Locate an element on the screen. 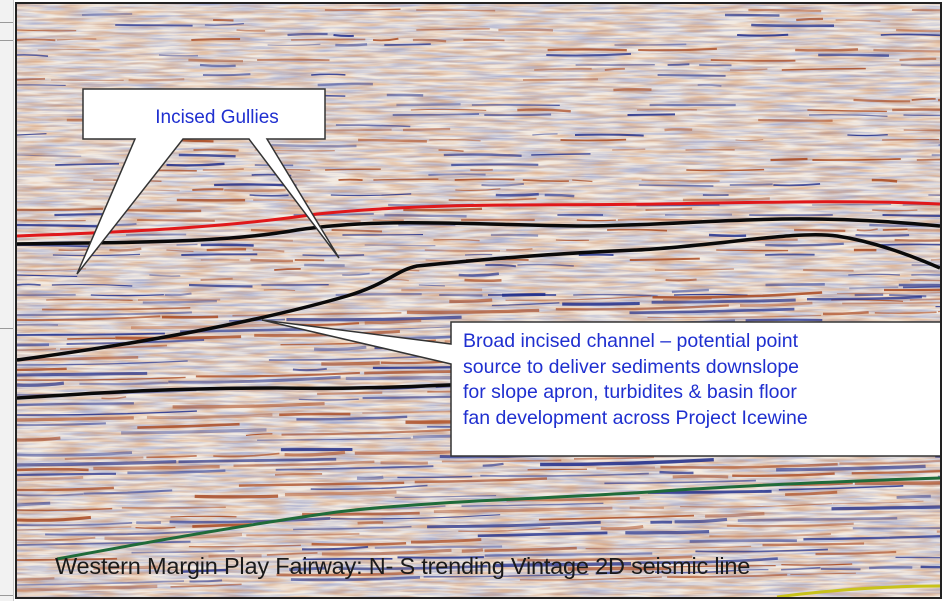 The image size is (946, 601). channel-callout-line: fan development across Project Icewine is located at coordinates (635, 417).